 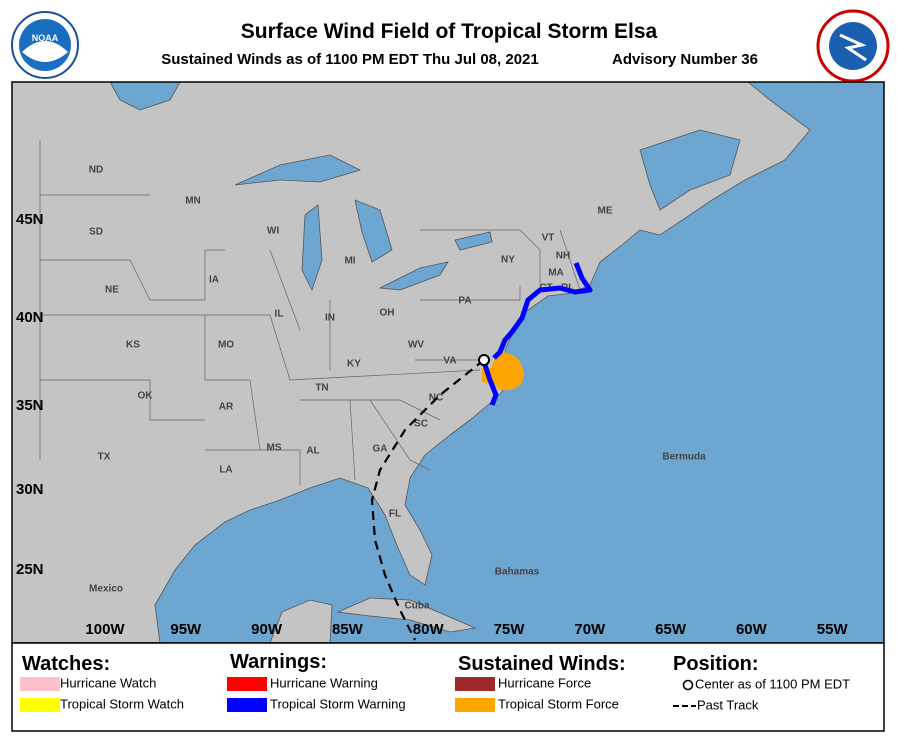 I want to click on place-label: Cuba, so click(x=417, y=606).